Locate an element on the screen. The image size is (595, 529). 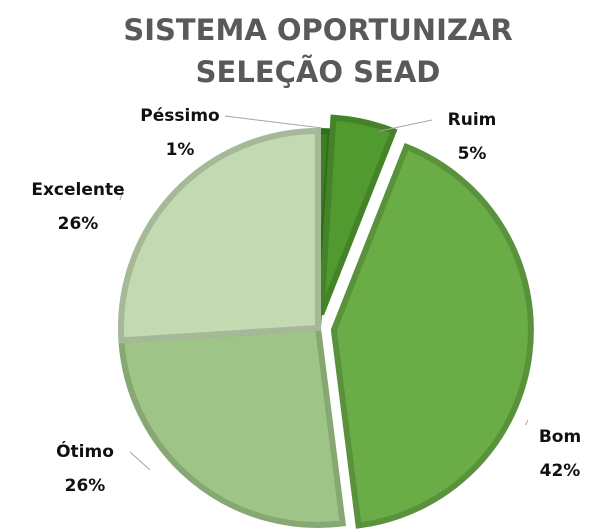
value-label: 42% is located at coordinates (560, 471).